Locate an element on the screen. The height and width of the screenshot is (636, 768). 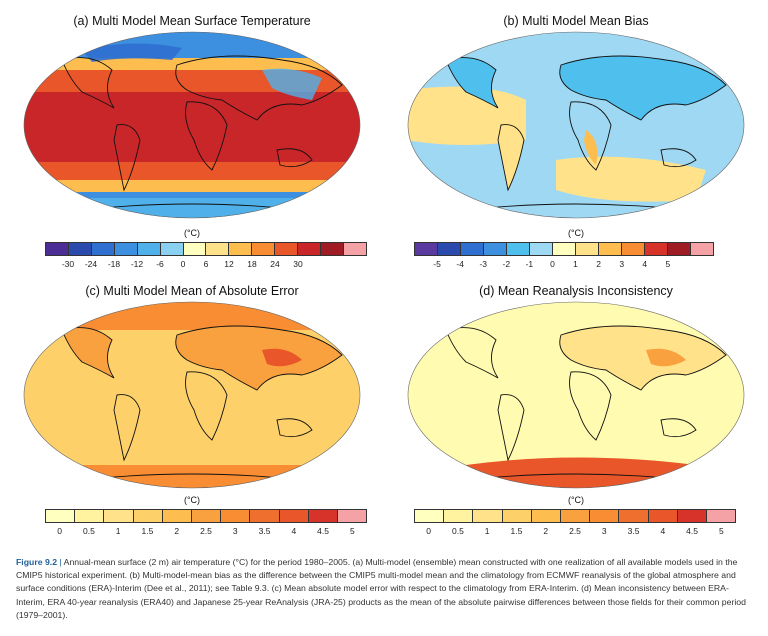
colorbar-tick-label: 24 is located at coordinates (275, 264).